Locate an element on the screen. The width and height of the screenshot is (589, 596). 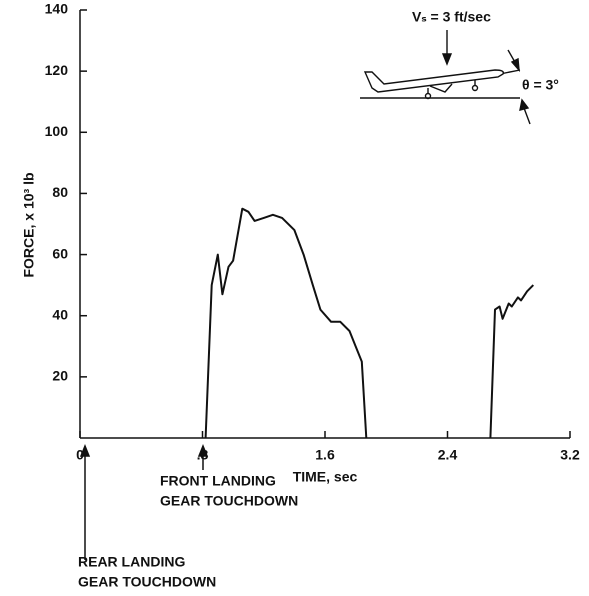
y-tick-label: 40 is located at coordinates (60, 314).